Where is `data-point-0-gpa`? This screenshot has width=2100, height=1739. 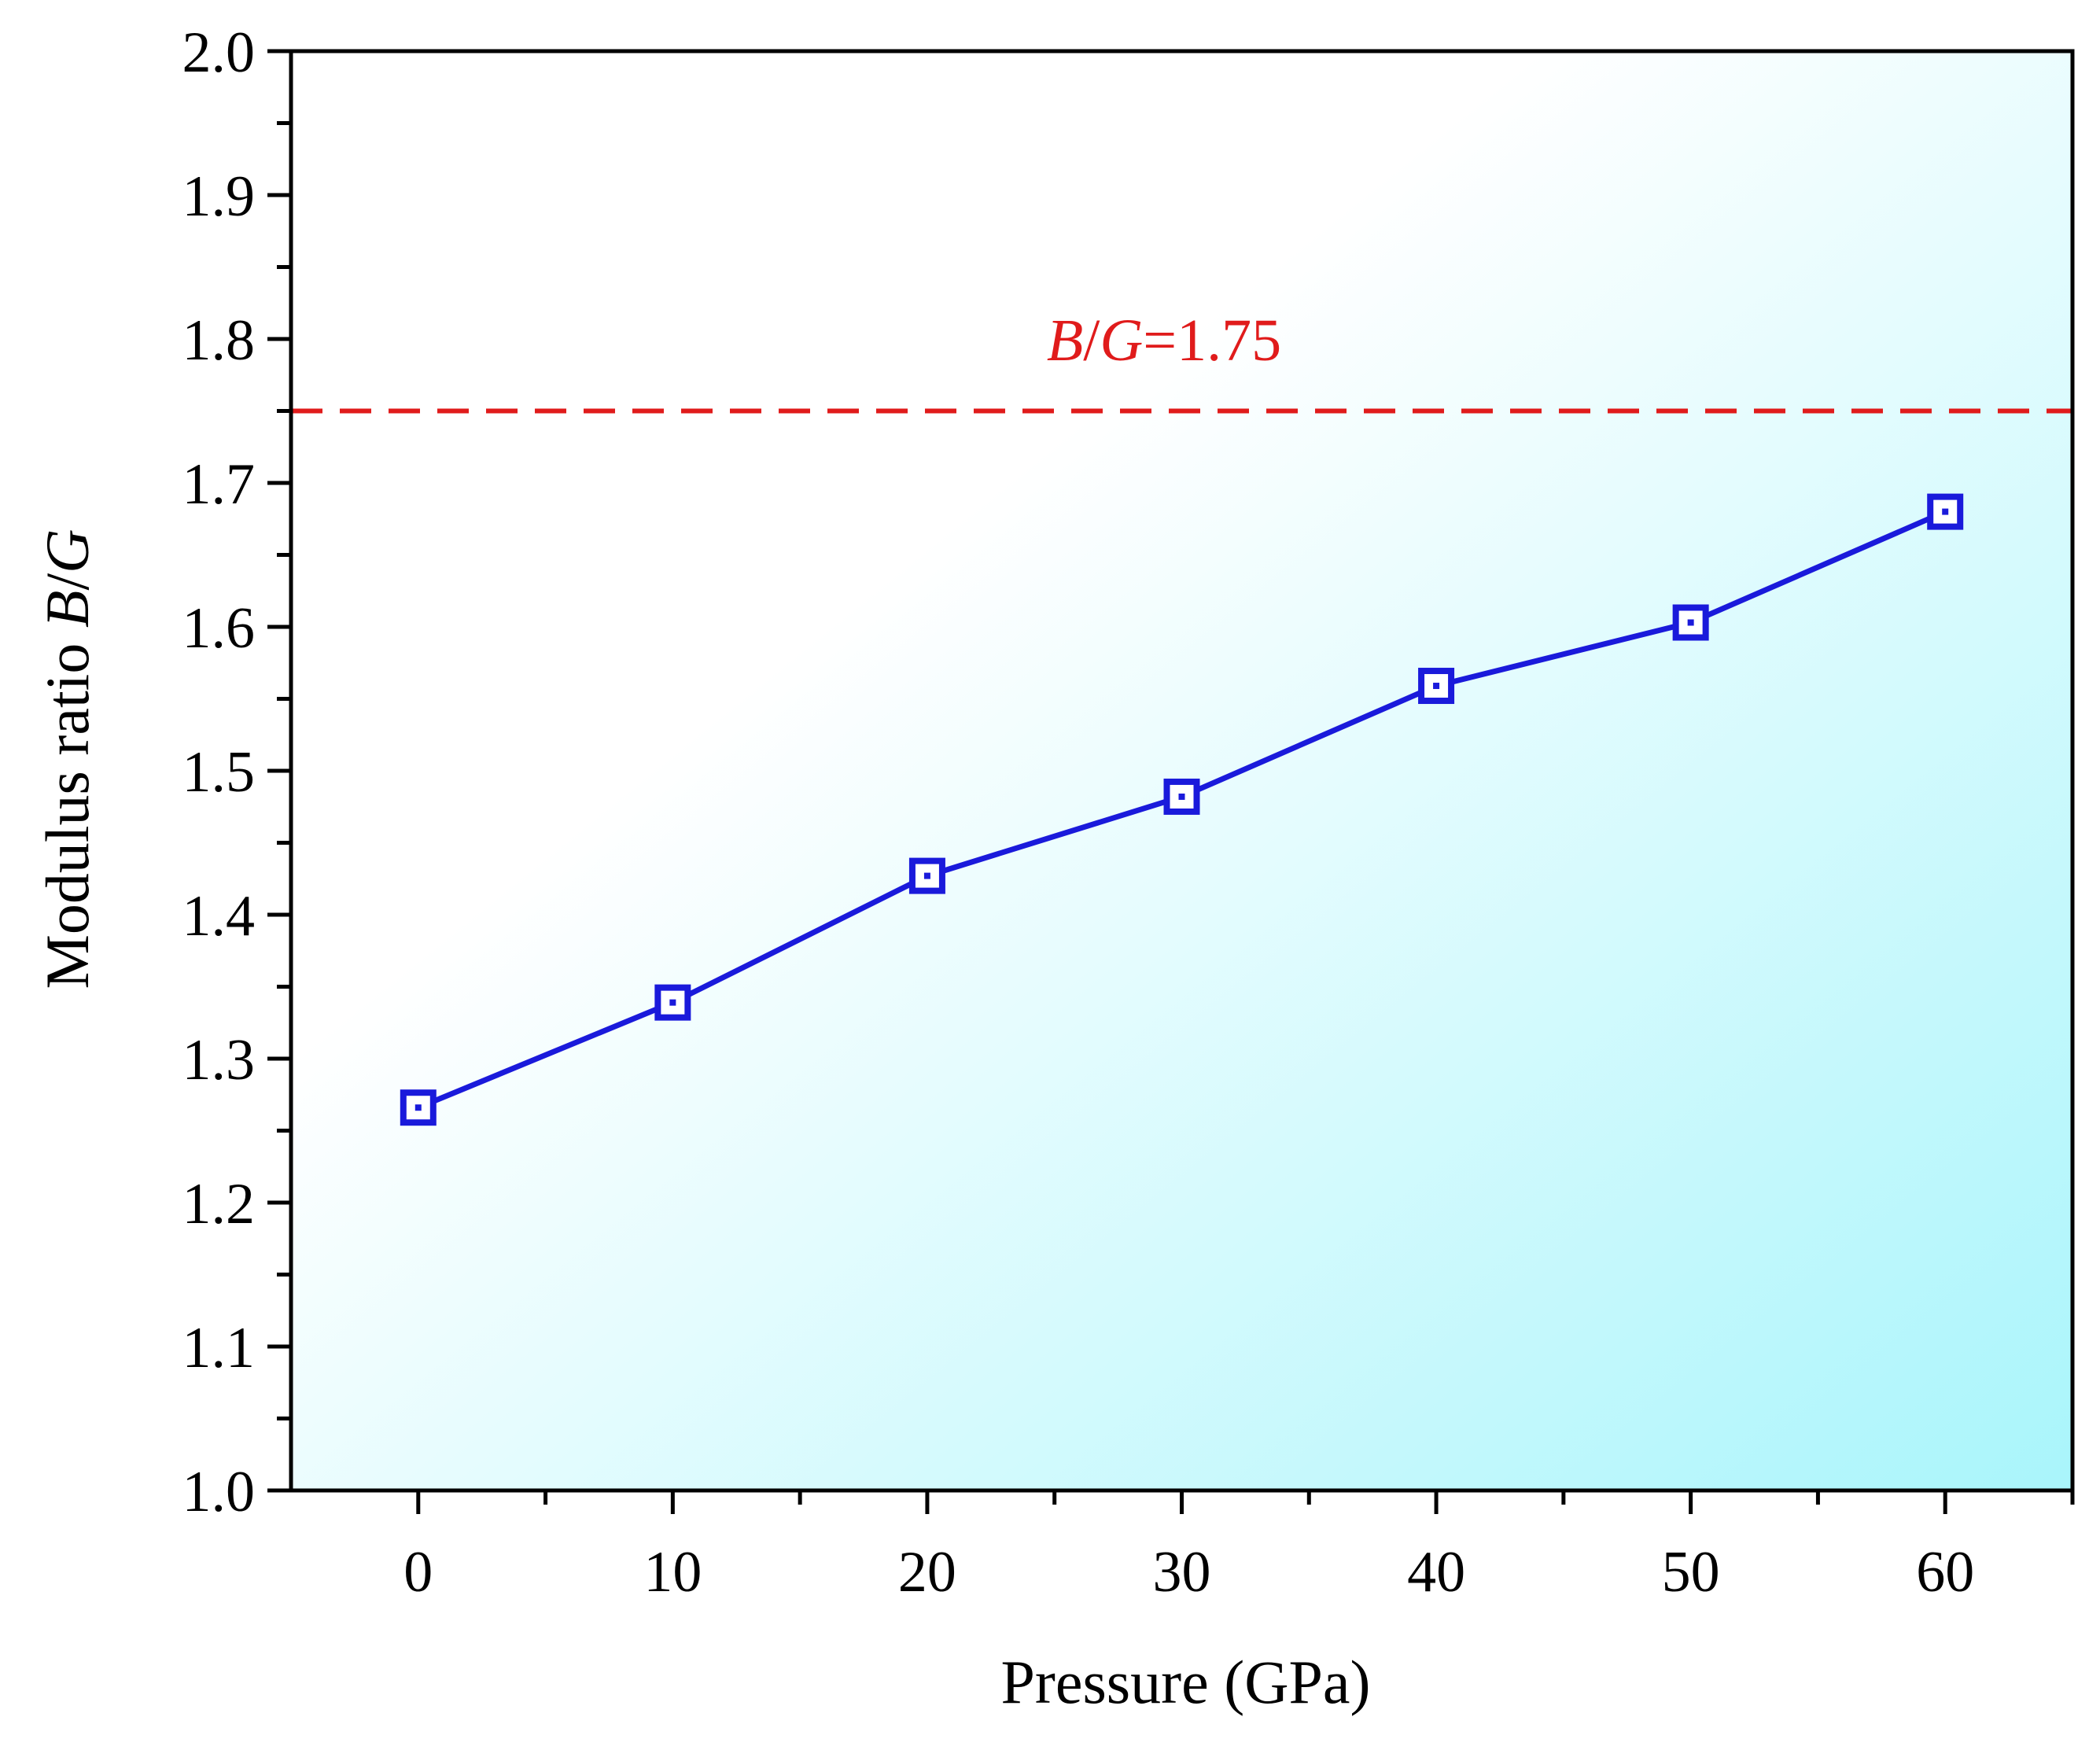 data-point-0-gpa is located at coordinates (418, 1107).